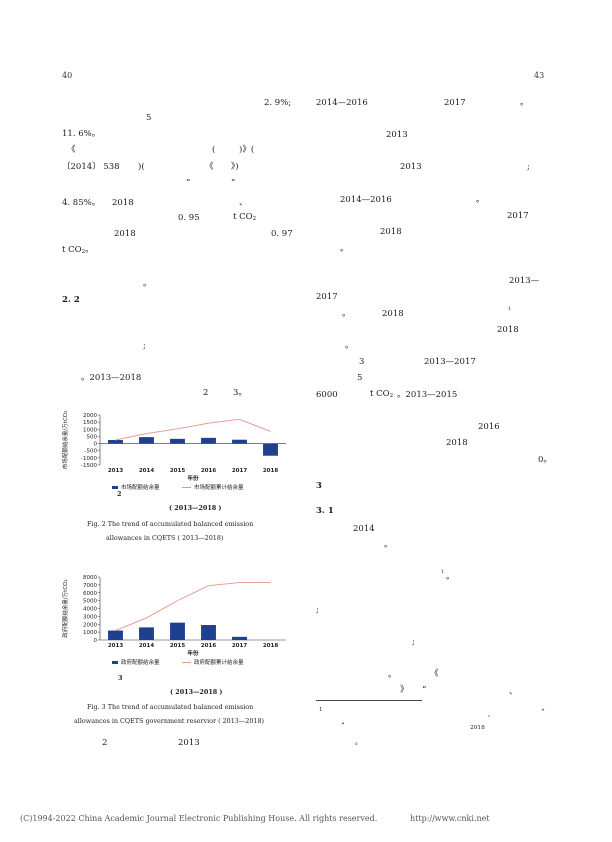  What do you see at coordinates (119, 494) in the screenshot?
I see `figure-2-number: 2` at bounding box center [119, 494].